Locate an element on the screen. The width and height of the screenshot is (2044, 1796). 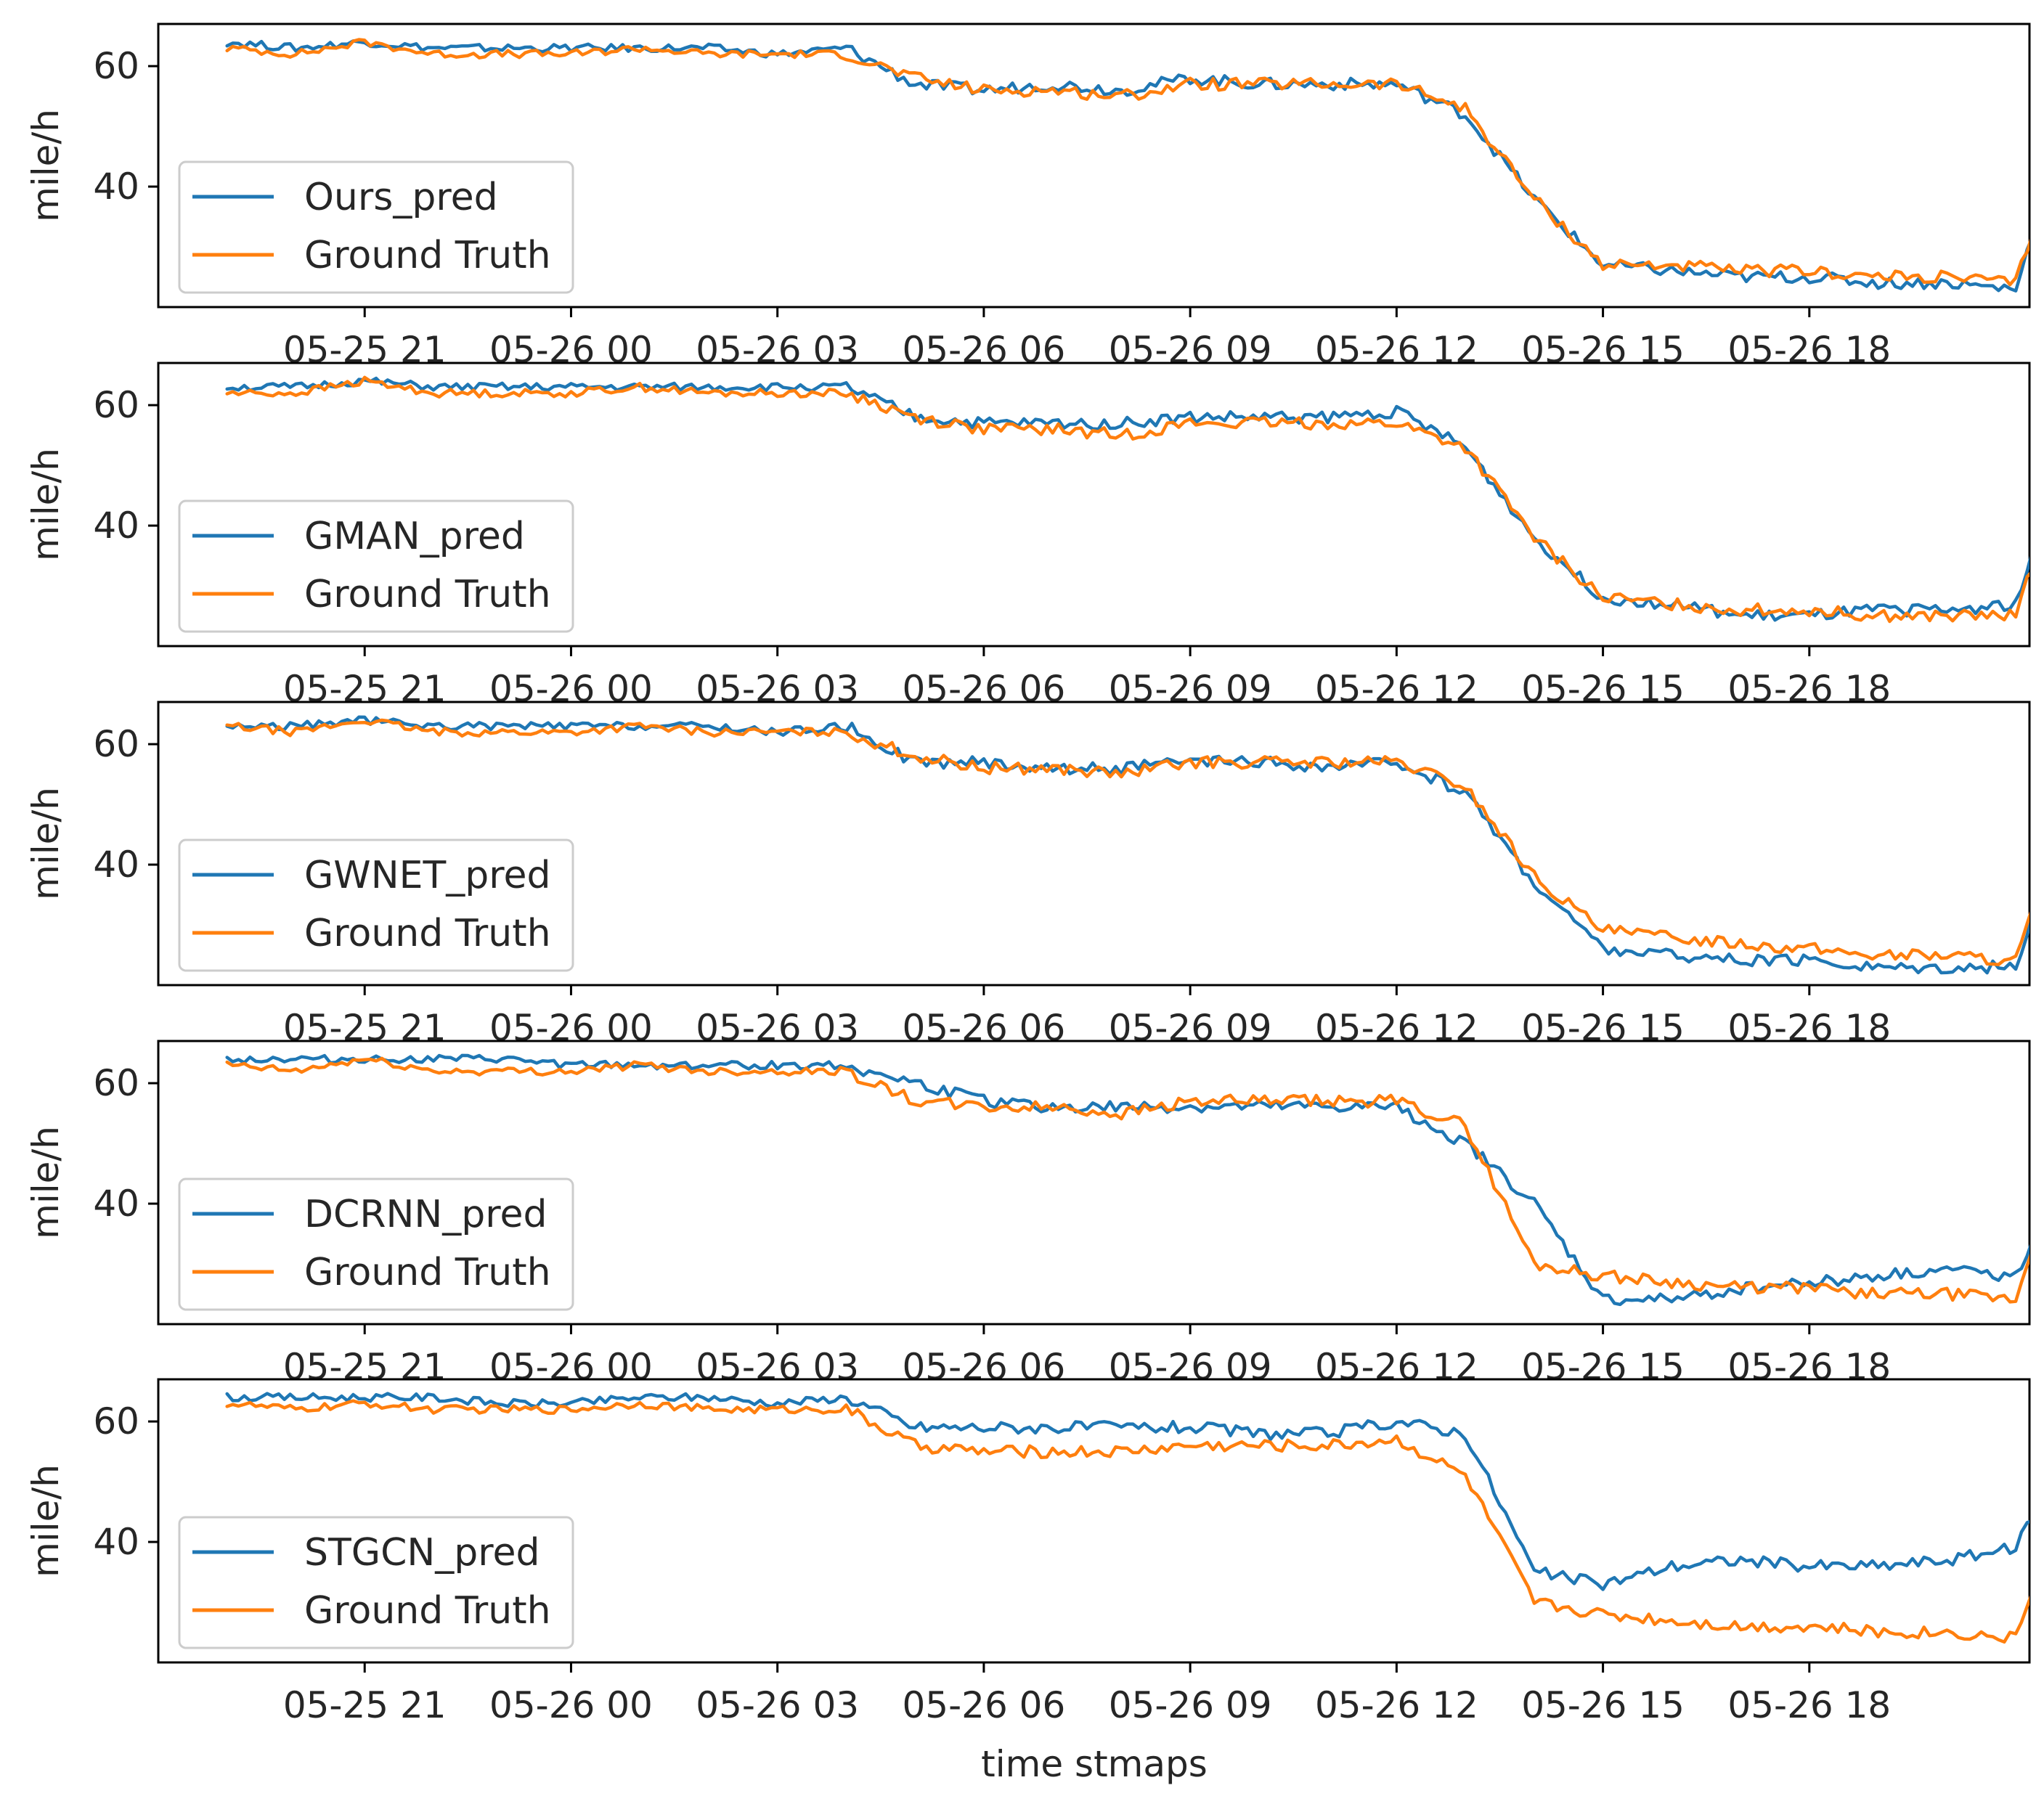
legend-label: GMAN_pred is located at coordinates (414, 536).